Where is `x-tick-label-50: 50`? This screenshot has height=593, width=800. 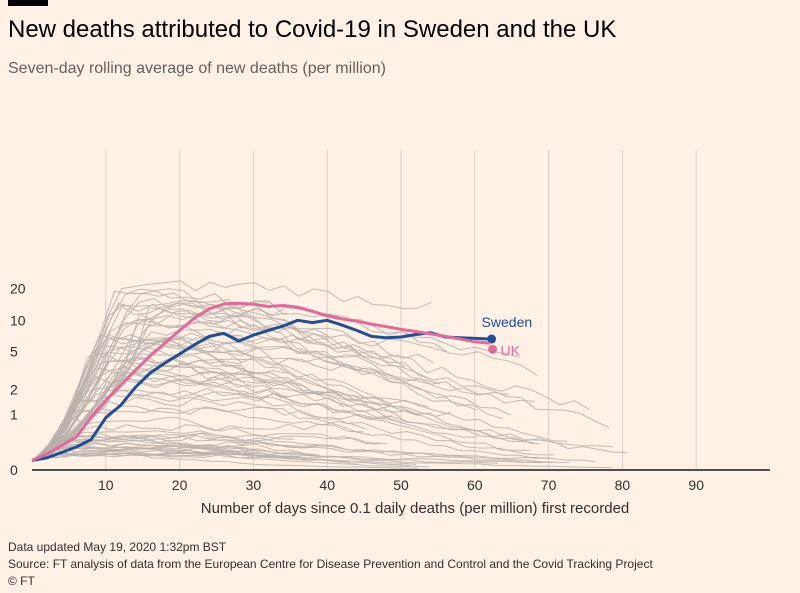 x-tick-label-50: 50 is located at coordinates (401, 485).